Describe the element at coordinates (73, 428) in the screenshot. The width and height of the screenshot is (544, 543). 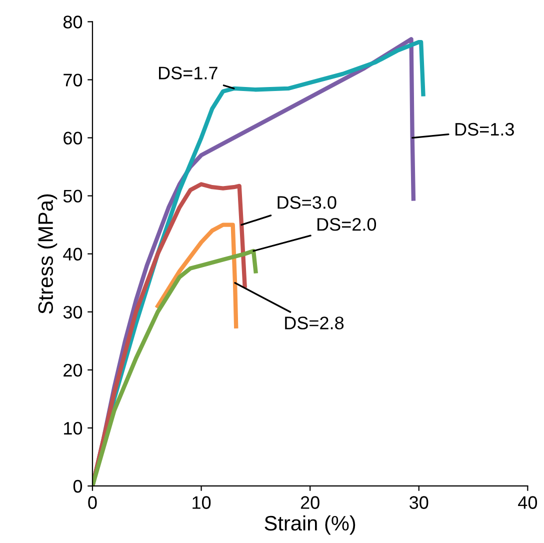
I see `y-tick-label: 10` at that location.